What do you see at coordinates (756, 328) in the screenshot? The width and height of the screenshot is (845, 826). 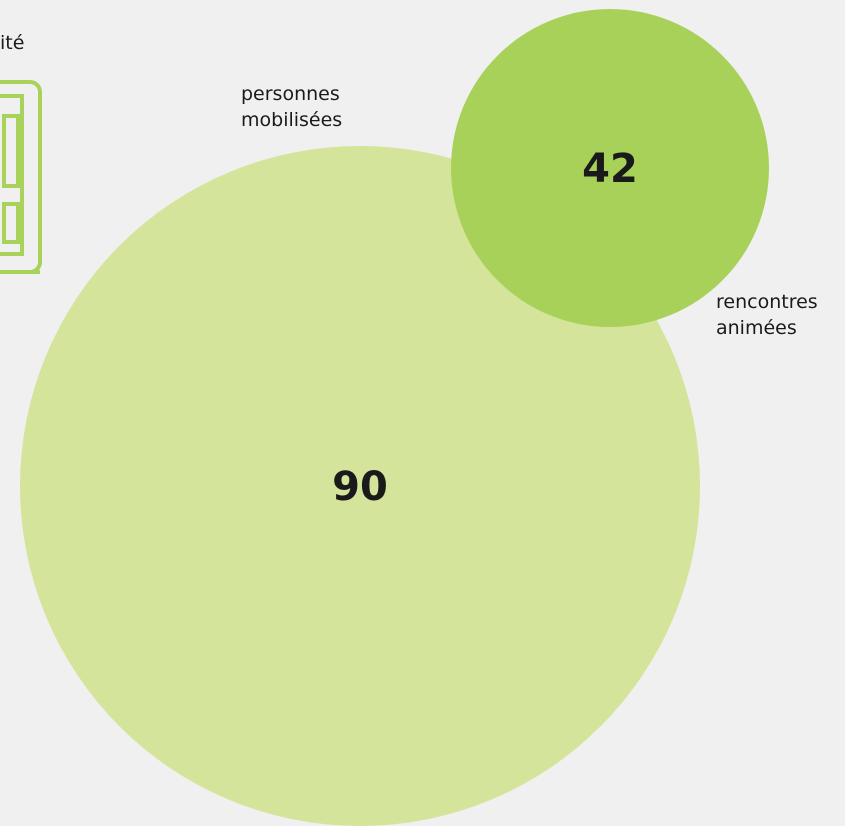 I see `bubble-label-line: animées` at bounding box center [756, 328].